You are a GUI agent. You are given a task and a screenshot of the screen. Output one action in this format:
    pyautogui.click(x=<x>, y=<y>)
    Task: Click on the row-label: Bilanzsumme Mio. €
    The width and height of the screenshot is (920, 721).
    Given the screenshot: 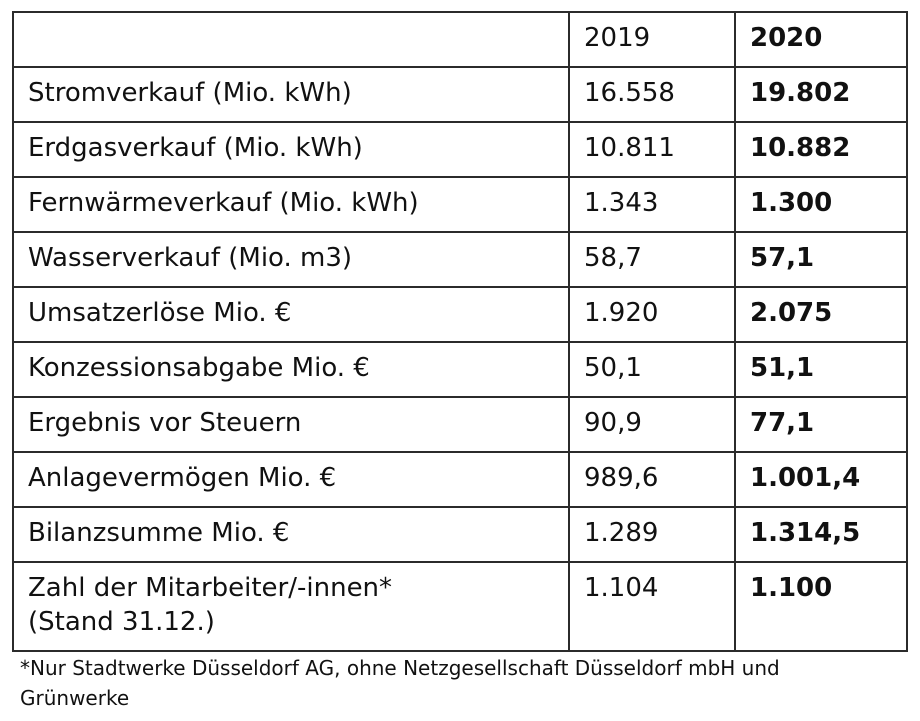 What is the action you would take?
    pyautogui.click(x=291, y=534)
    